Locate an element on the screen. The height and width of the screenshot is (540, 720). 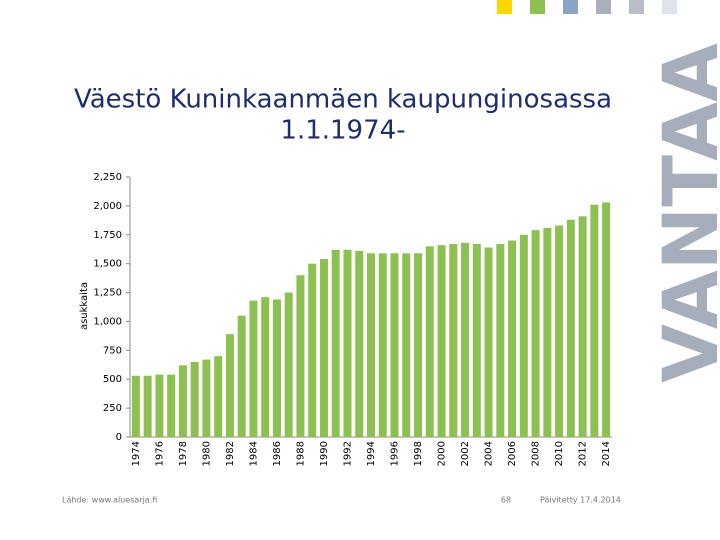
x-tick-label: 1996 is located at coordinates (395, 453).